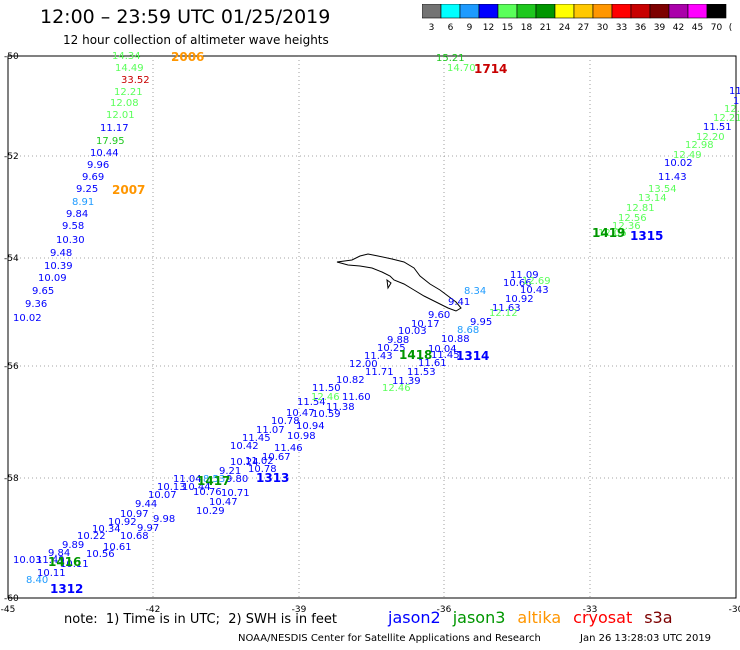 Image resolution: width=740 pixels, height=650 pixels. I want to click on lon-tick-label: -45, so click(8, 610).